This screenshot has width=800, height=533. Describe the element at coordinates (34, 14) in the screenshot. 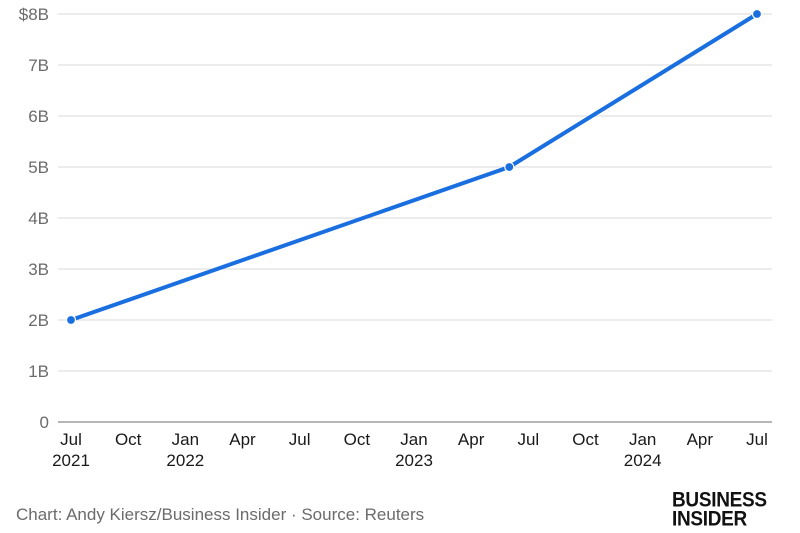

I see `y-tick-label: $8B` at that location.